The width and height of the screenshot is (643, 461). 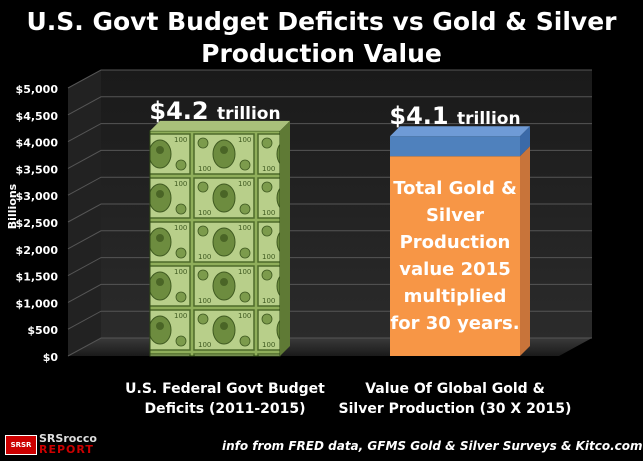 I want to click on logo-badge: SRSR, so click(x=21, y=445).